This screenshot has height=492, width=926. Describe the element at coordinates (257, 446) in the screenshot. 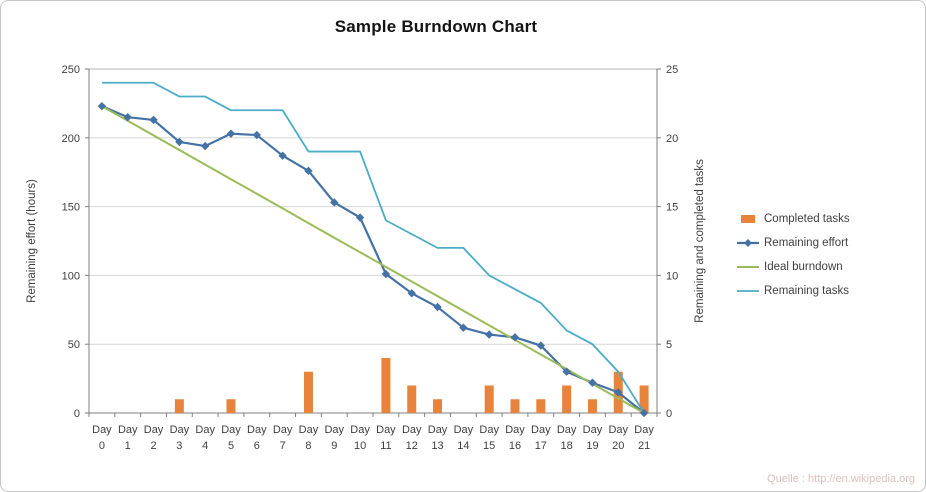

I see `svg-text: 6` at that location.